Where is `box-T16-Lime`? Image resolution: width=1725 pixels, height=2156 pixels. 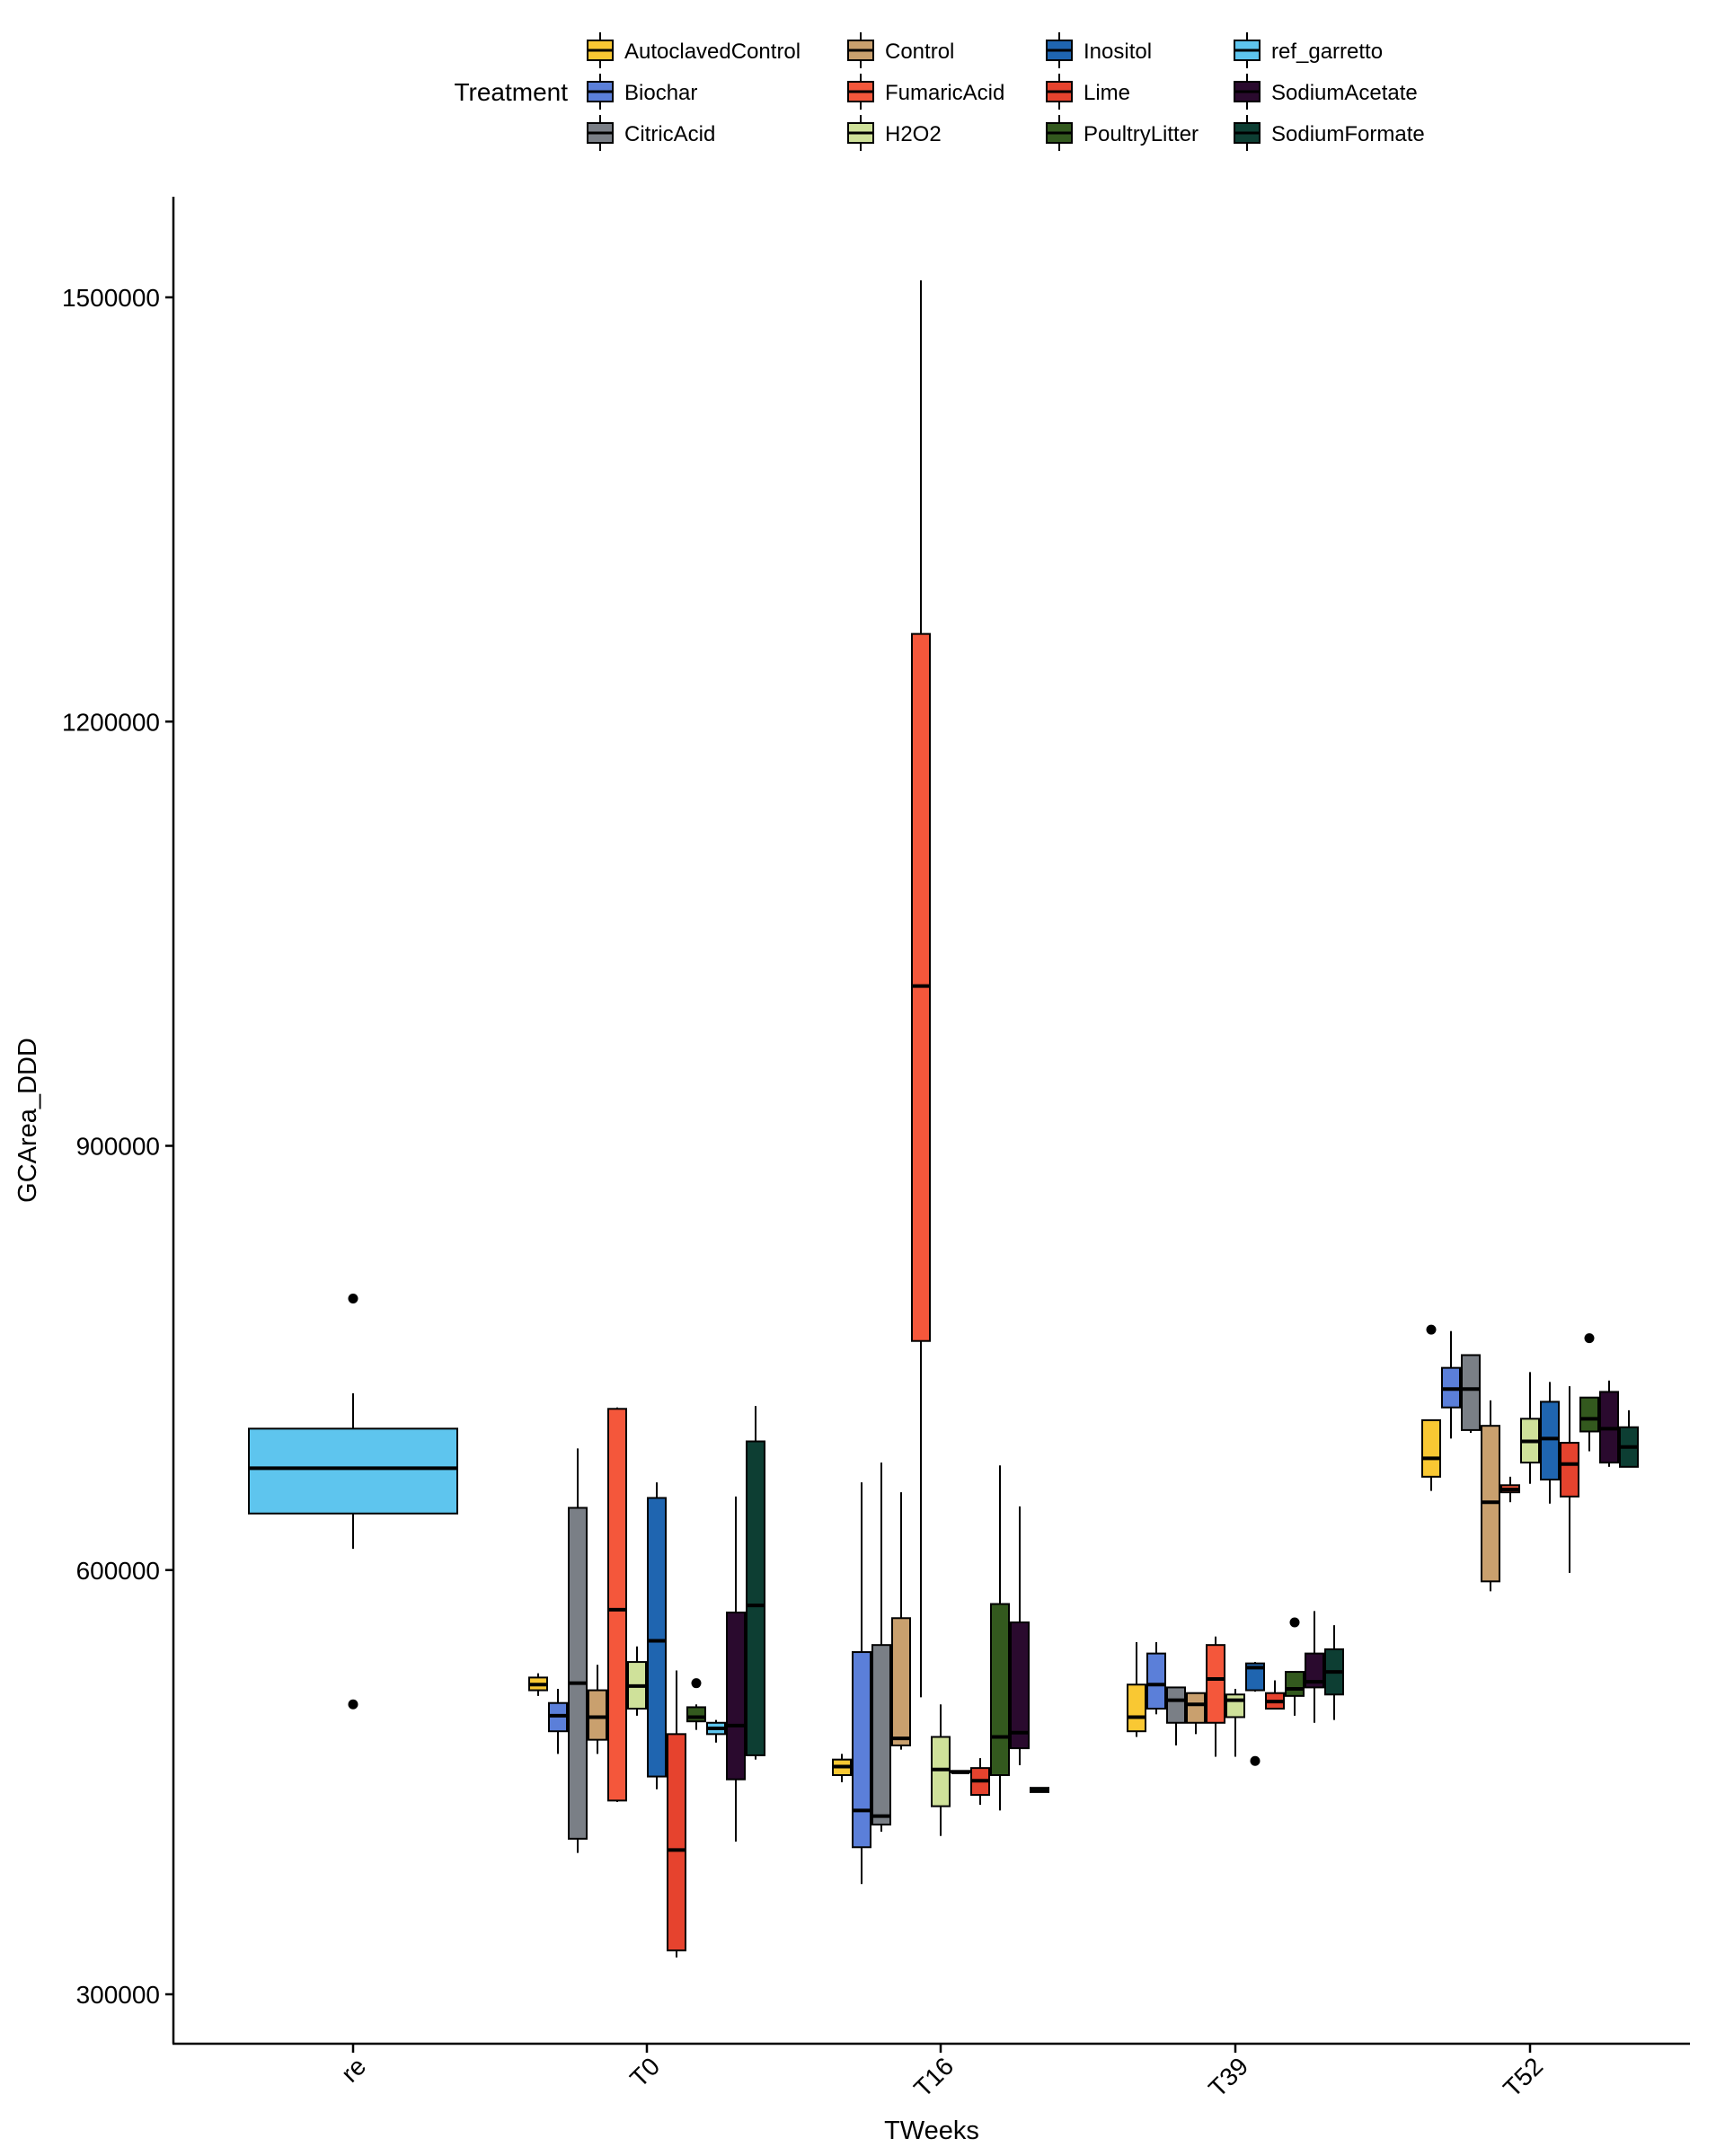
box-T16-Lime is located at coordinates (980, 1782).